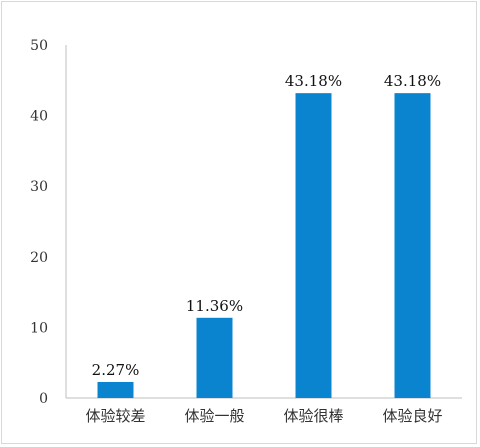  I want to click on y-tick-label: 50, so click(39, 46).